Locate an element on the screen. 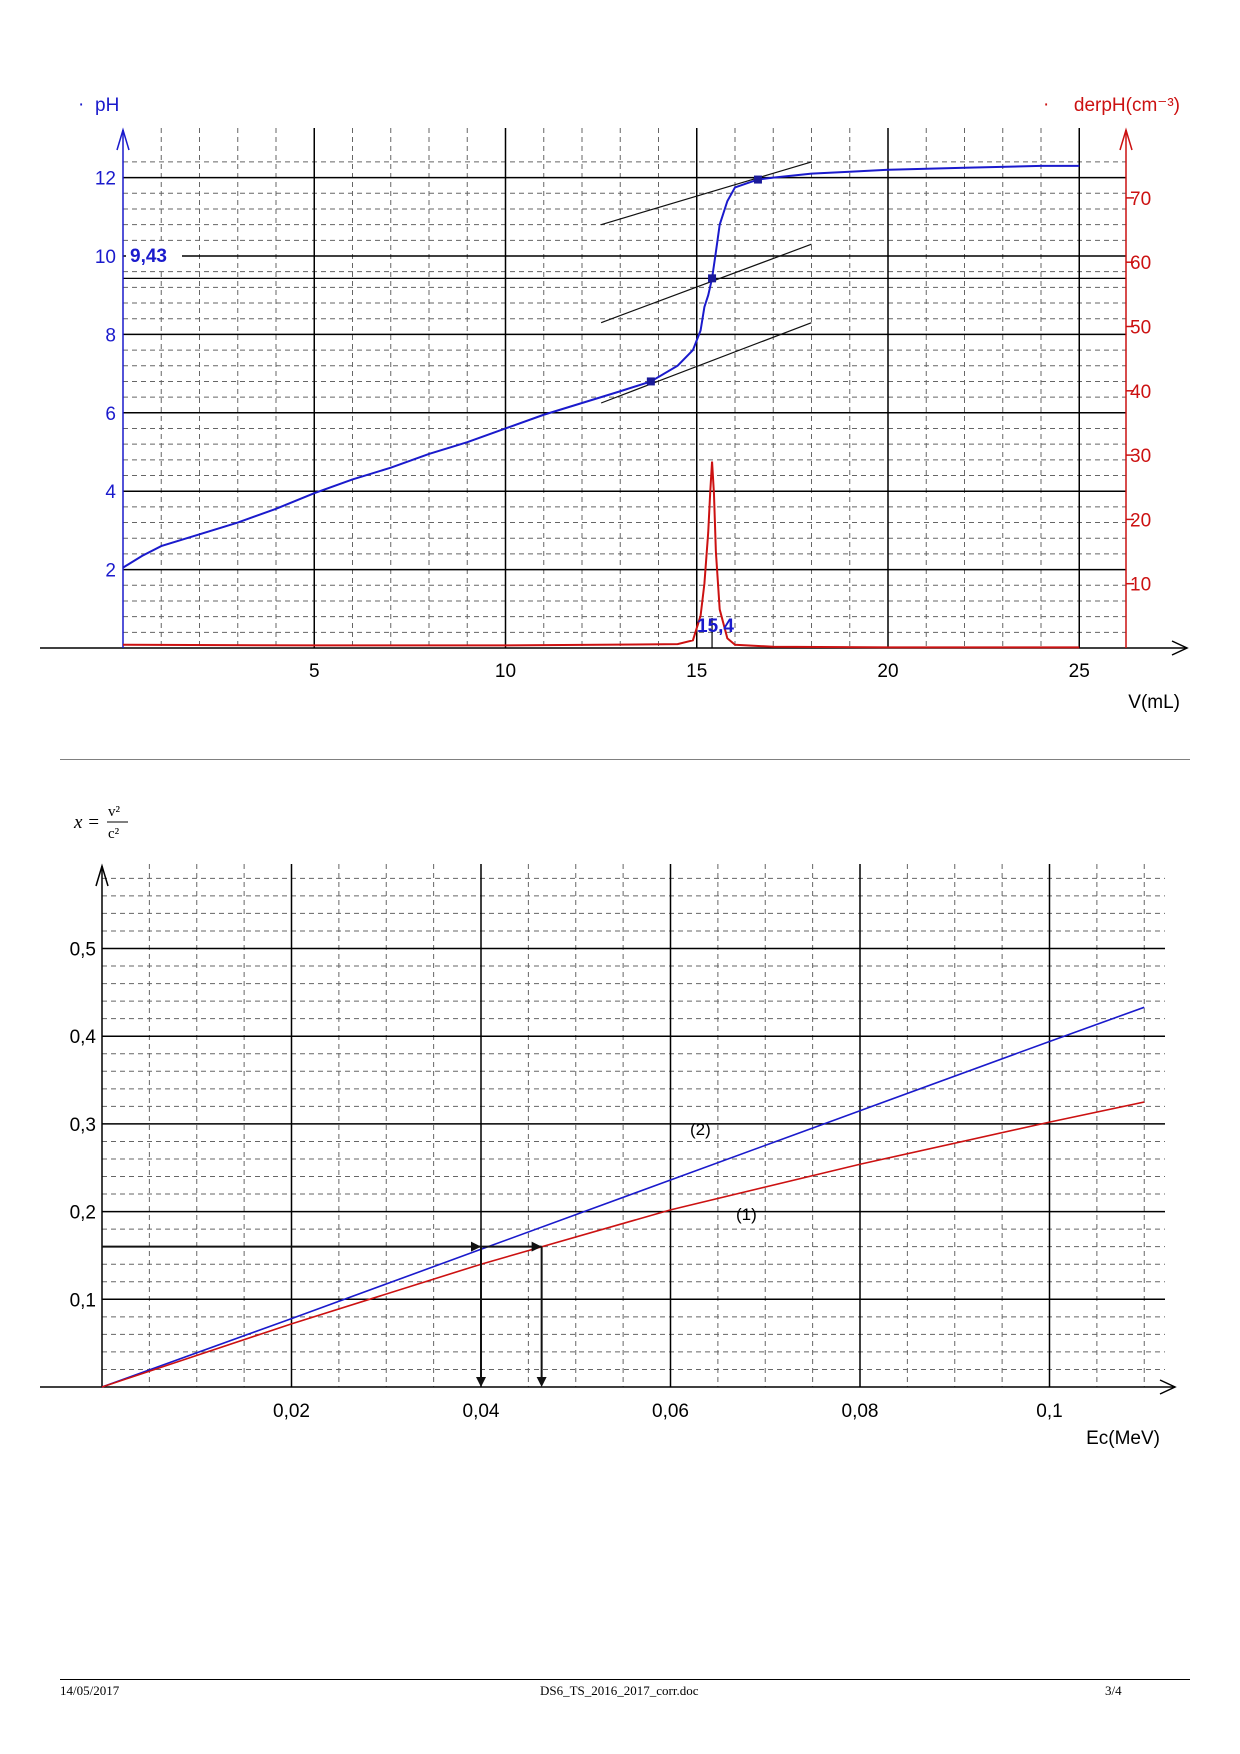 This screenshot has height=1754, width=1240. y-right-tick-label: 20 is located at coordinates (1140, 520).